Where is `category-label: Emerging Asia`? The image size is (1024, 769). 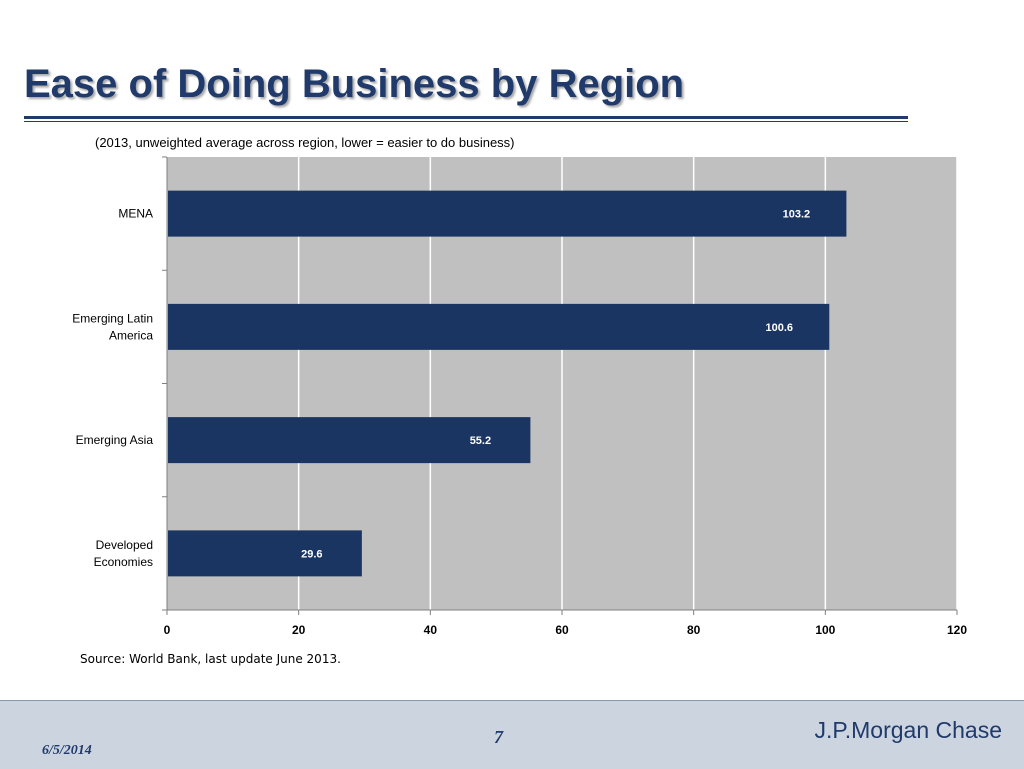 category-label: Emerging Asia is located at coordinates (115, 440).